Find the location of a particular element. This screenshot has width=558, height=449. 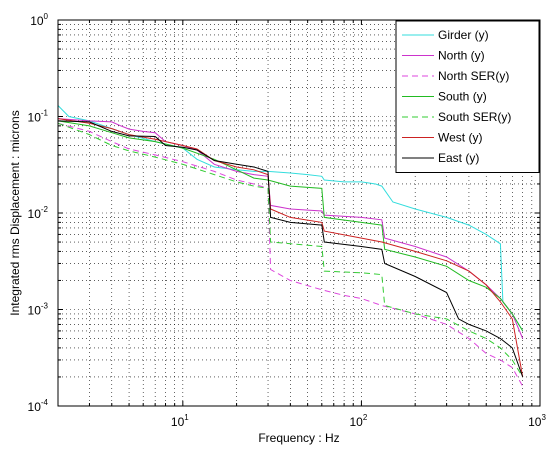

x-tick-label: 10² is located at coordinates (359, 421).